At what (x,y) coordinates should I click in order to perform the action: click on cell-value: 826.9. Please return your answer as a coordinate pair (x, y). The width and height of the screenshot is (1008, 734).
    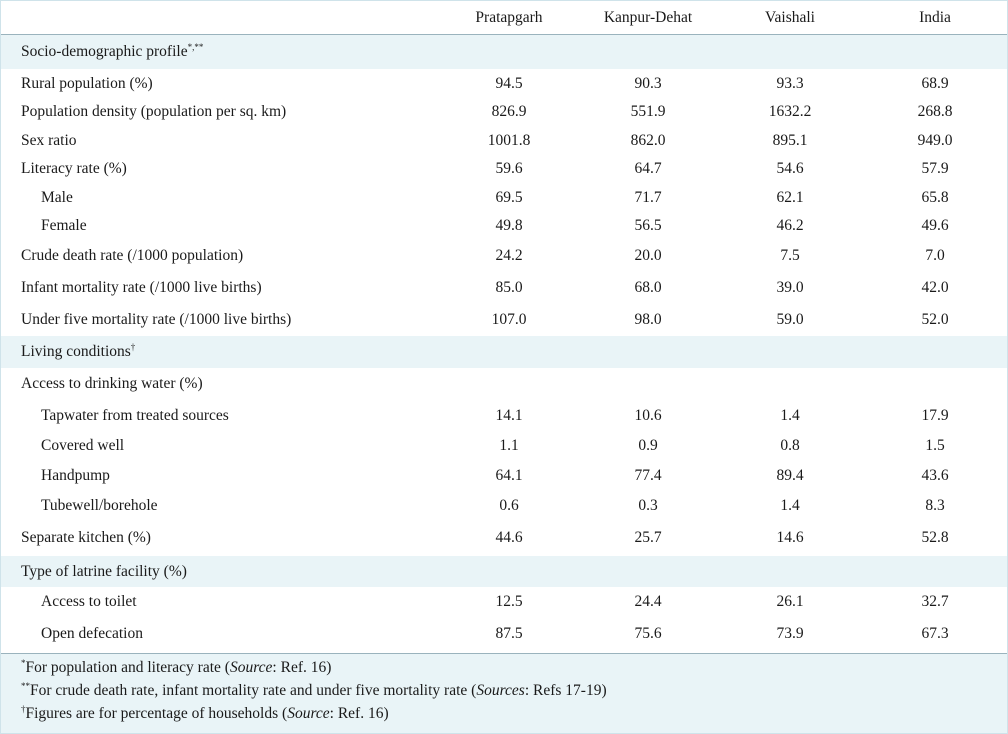
    Looking at the image, I should click on (509, 111).